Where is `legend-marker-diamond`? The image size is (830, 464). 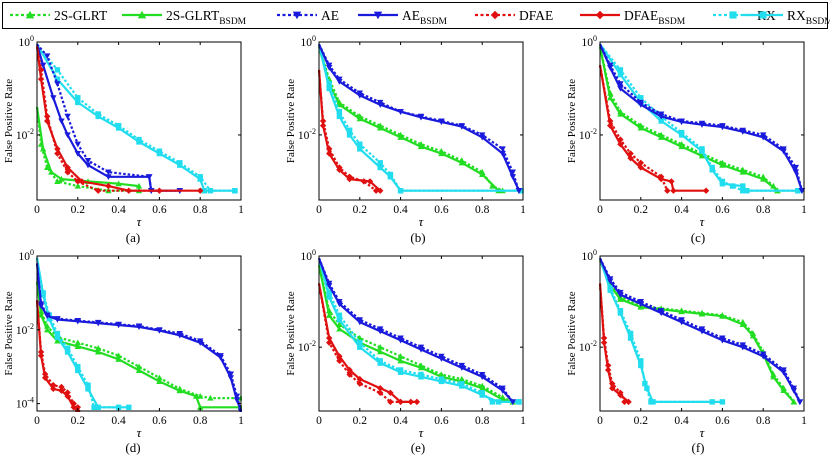
legend-marker-diamond is located at coordinates (600, 15).